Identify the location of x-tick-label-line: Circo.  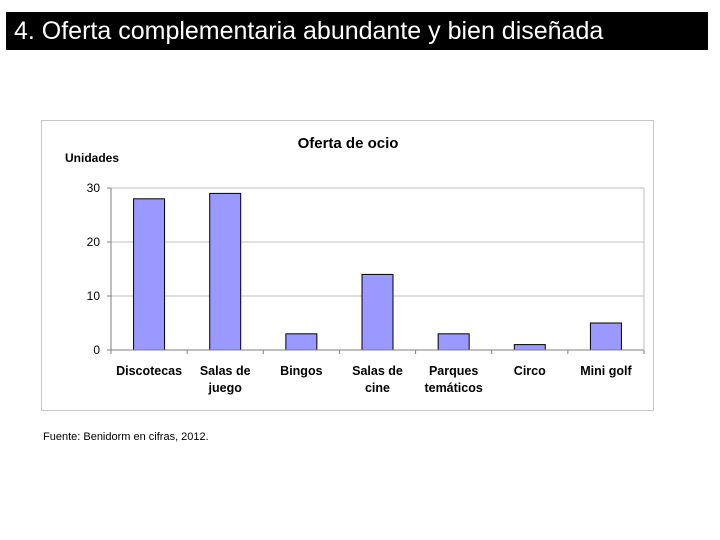
(530, 371).